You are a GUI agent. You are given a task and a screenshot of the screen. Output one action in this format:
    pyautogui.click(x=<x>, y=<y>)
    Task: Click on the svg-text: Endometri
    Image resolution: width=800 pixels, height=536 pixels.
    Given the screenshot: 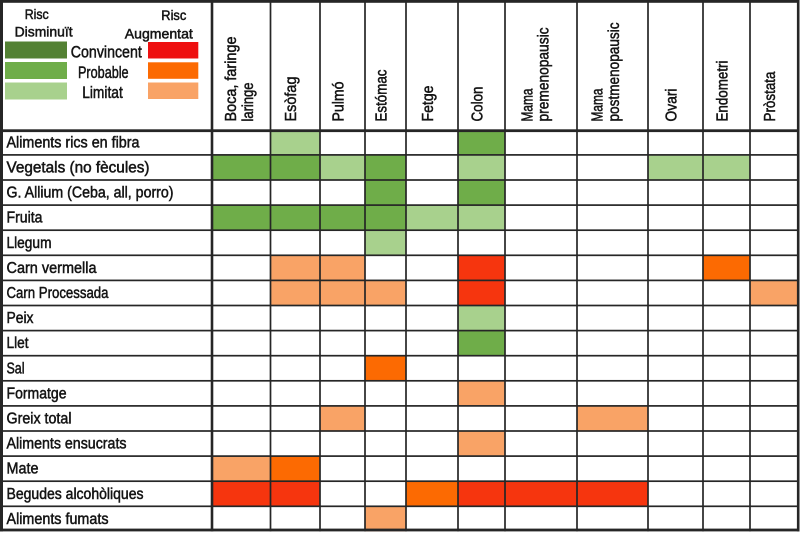 What is the action you would take?
    pyautogui.click(x=723, y=91)
    